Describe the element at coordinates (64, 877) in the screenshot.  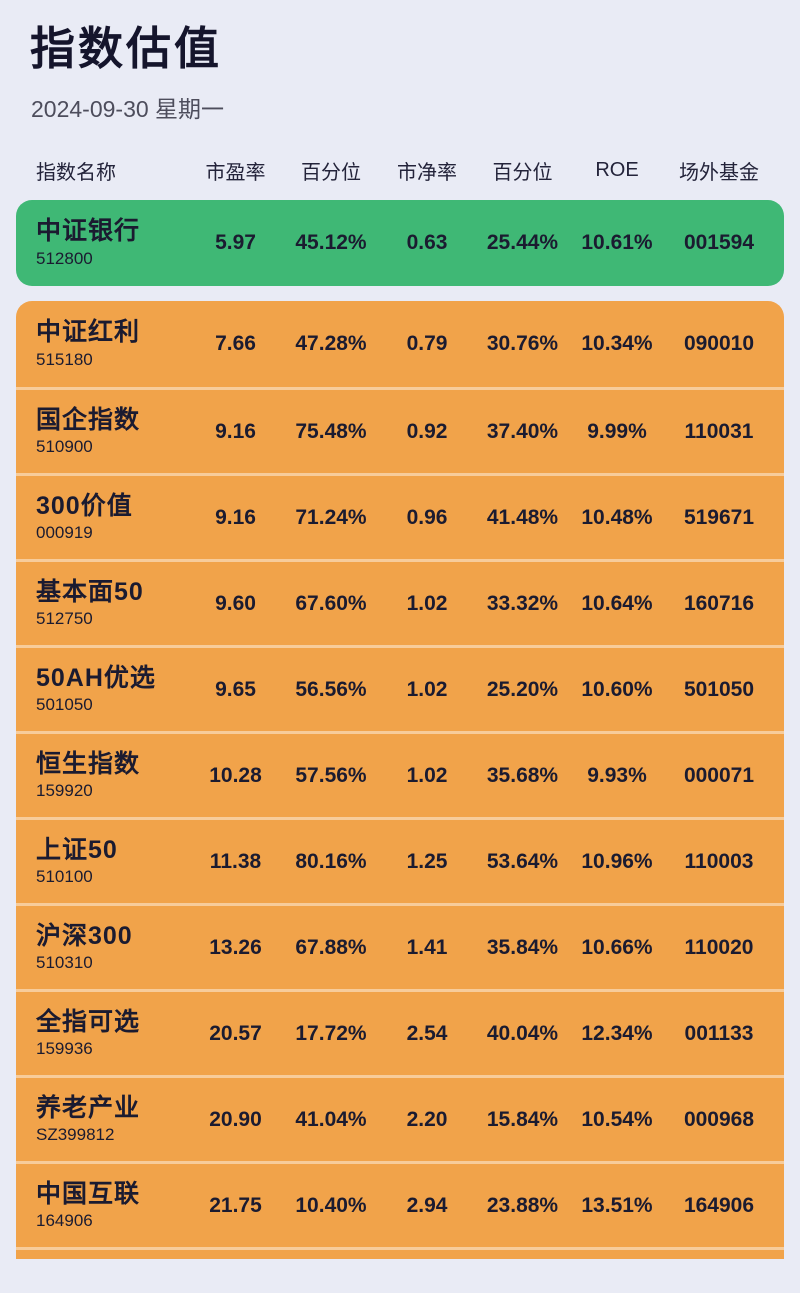
I see `index-code: 510100` at that location.